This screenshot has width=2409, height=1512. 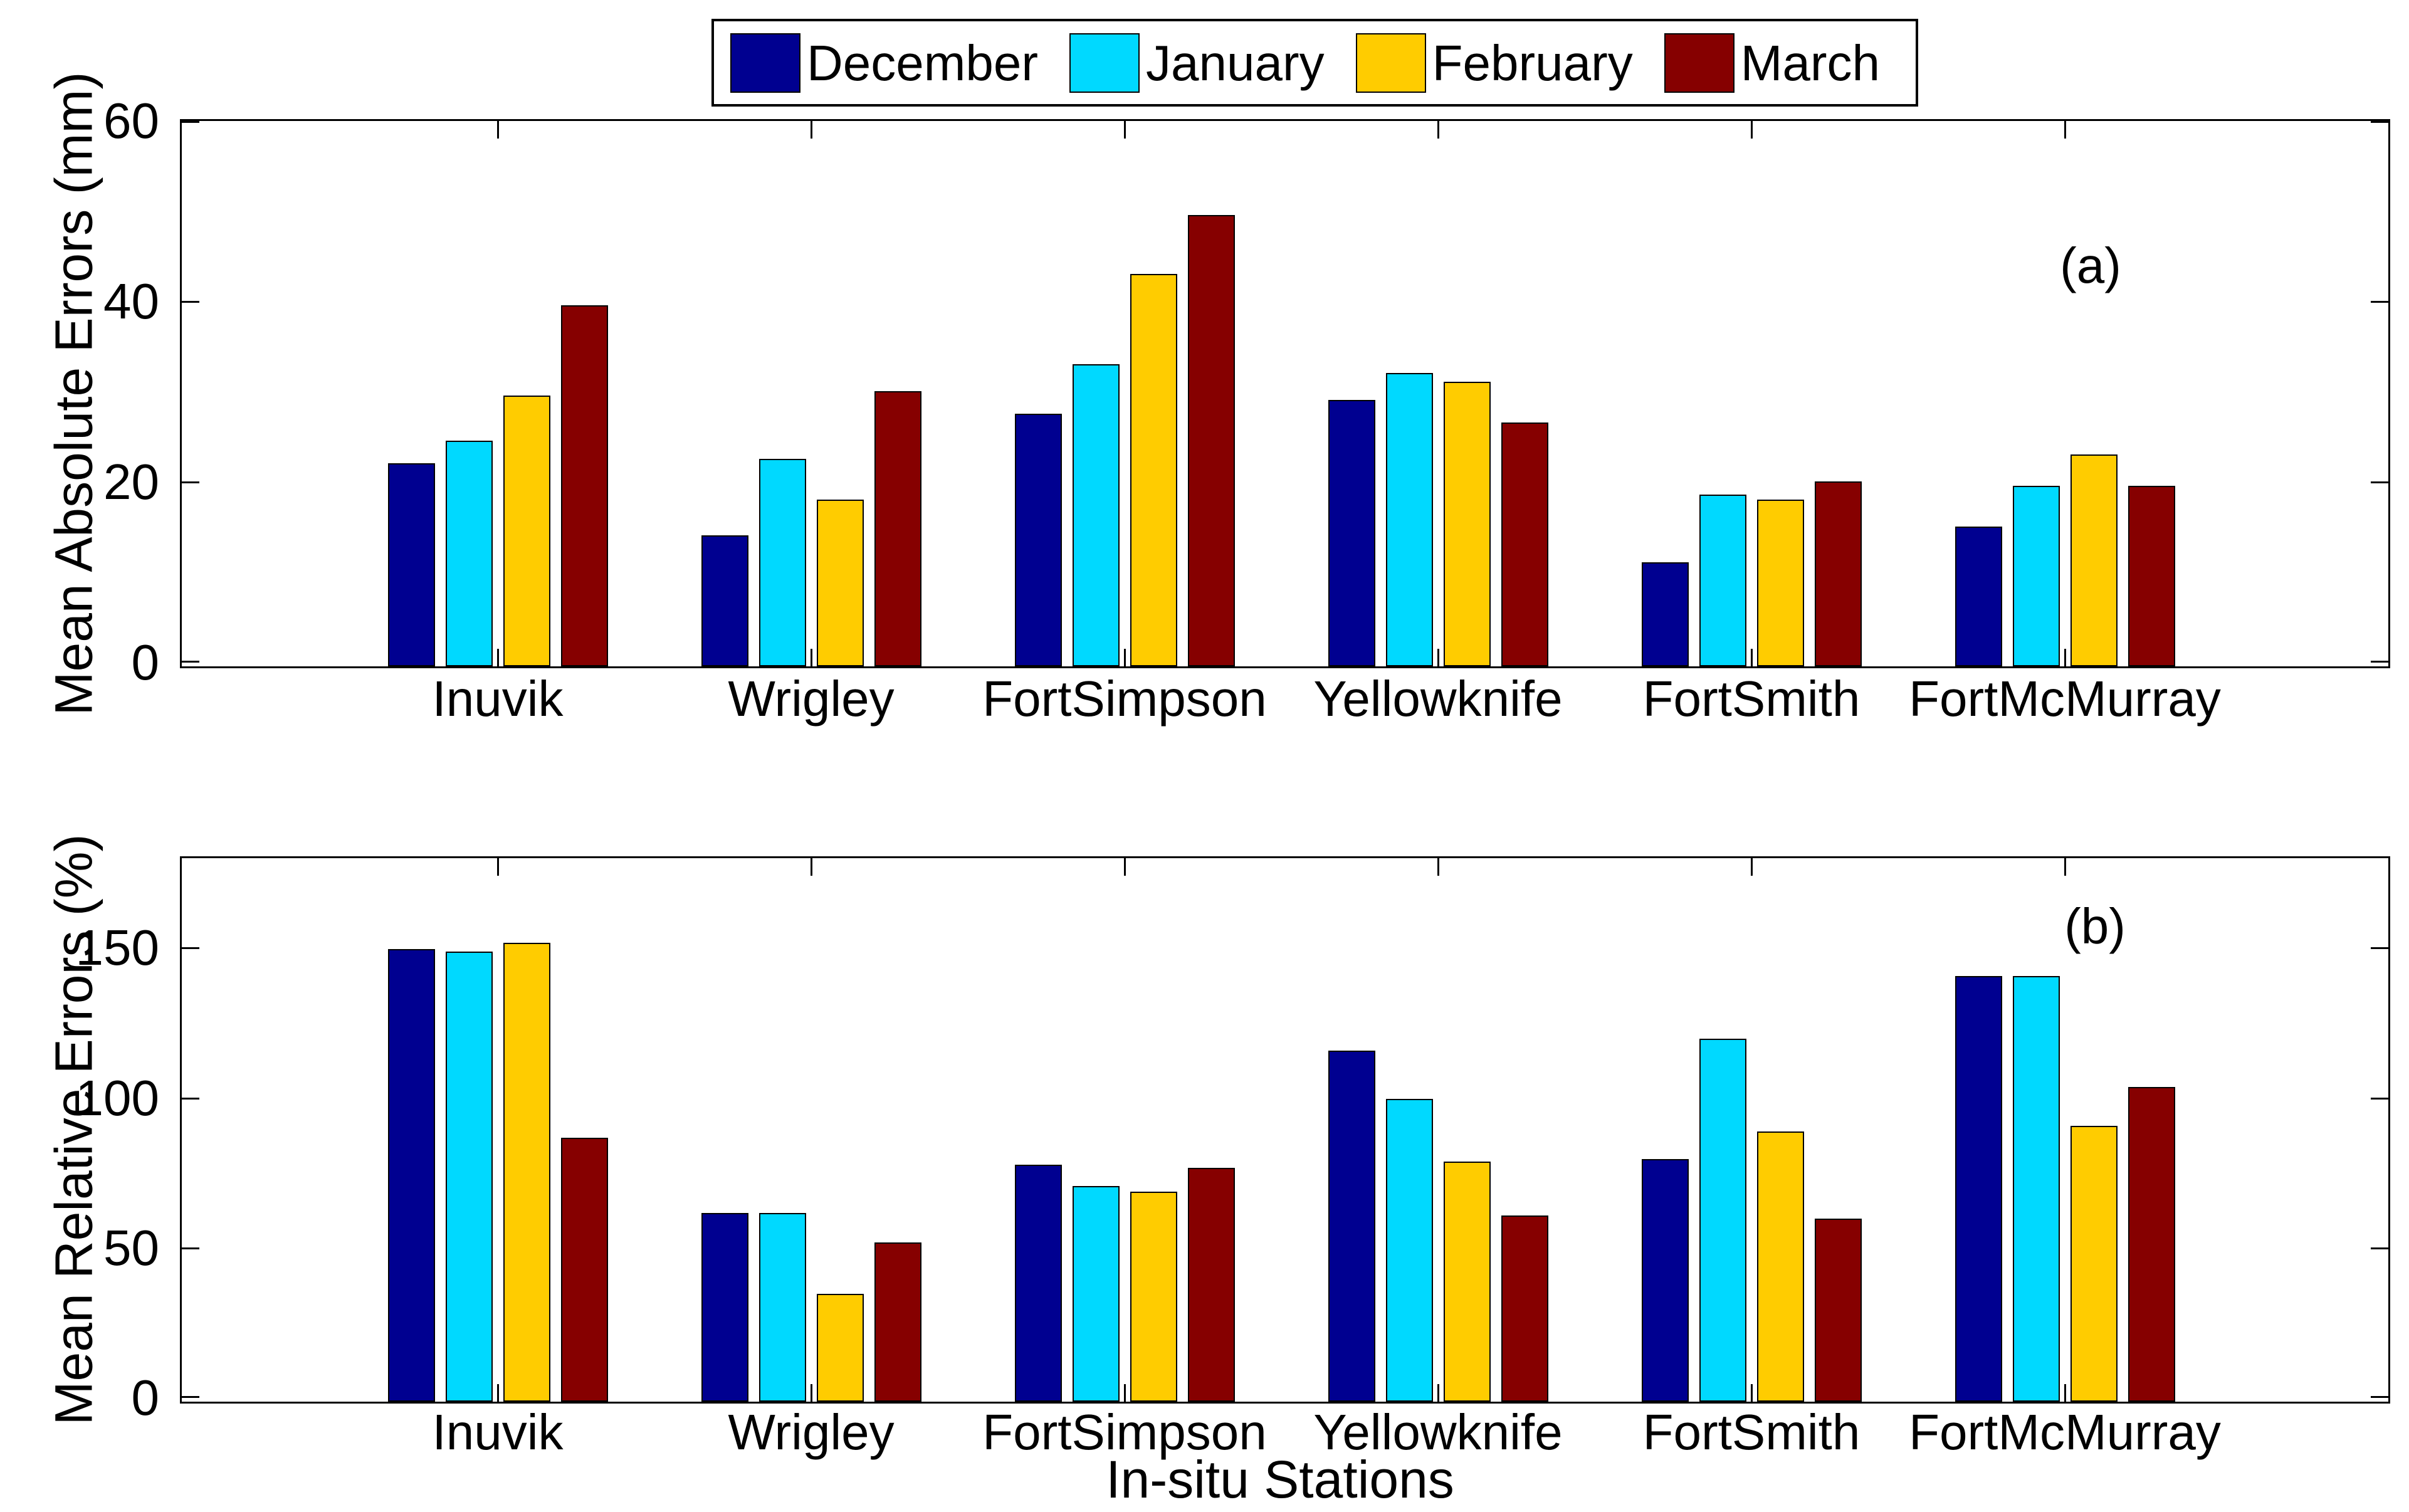 What do you see at coordinates (1752, 699) in the screenshot?
I see `x-tick-label-fortsmith: FortSmith` at bounding box center [1752, 699].